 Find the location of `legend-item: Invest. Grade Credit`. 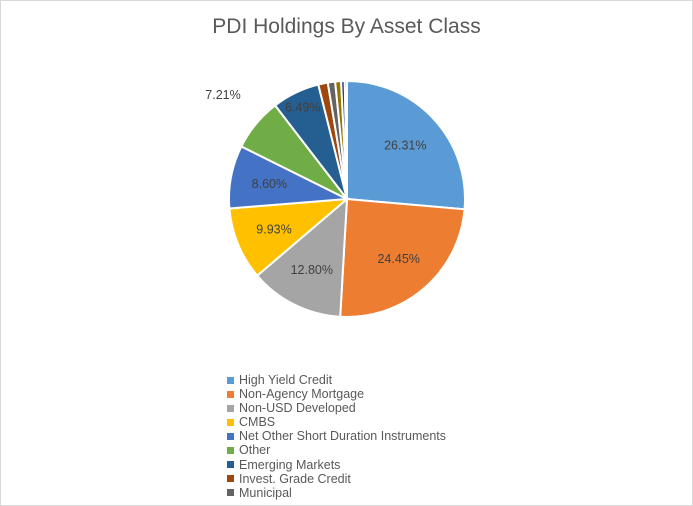

legend-item: Invest. Grade Credit is located at coordinates (336, 479).